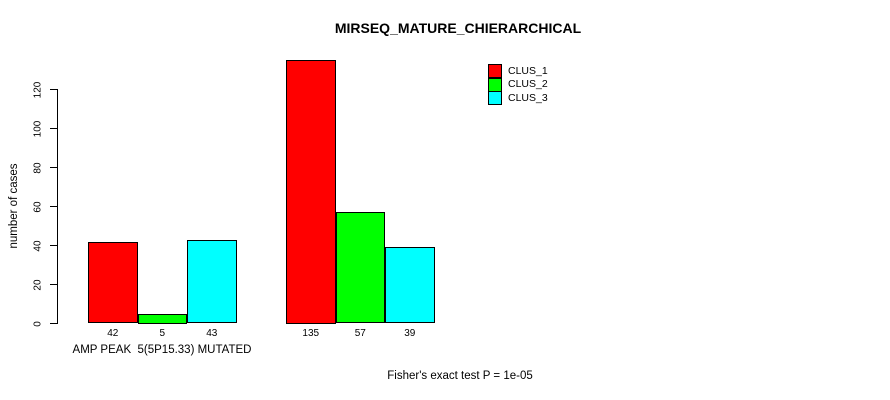 The height and width of the screenshot is (400, 890). What do you see at coordinates (410, 285) in the screenshot?
I see `bar-clus_3-group2` at bounding box center [410, 285].